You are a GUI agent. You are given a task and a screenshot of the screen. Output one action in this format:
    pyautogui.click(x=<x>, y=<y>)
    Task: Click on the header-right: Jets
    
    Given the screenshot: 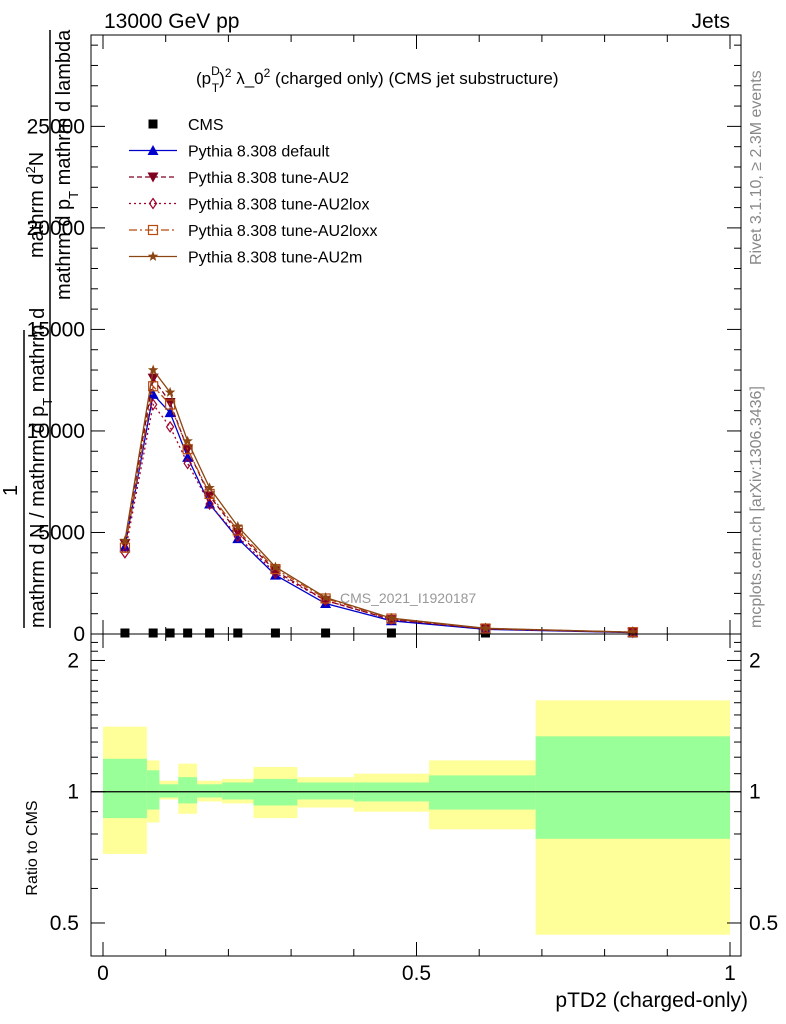 What is the action you would take?
    pyautogui.click(x=710, y=21)
    